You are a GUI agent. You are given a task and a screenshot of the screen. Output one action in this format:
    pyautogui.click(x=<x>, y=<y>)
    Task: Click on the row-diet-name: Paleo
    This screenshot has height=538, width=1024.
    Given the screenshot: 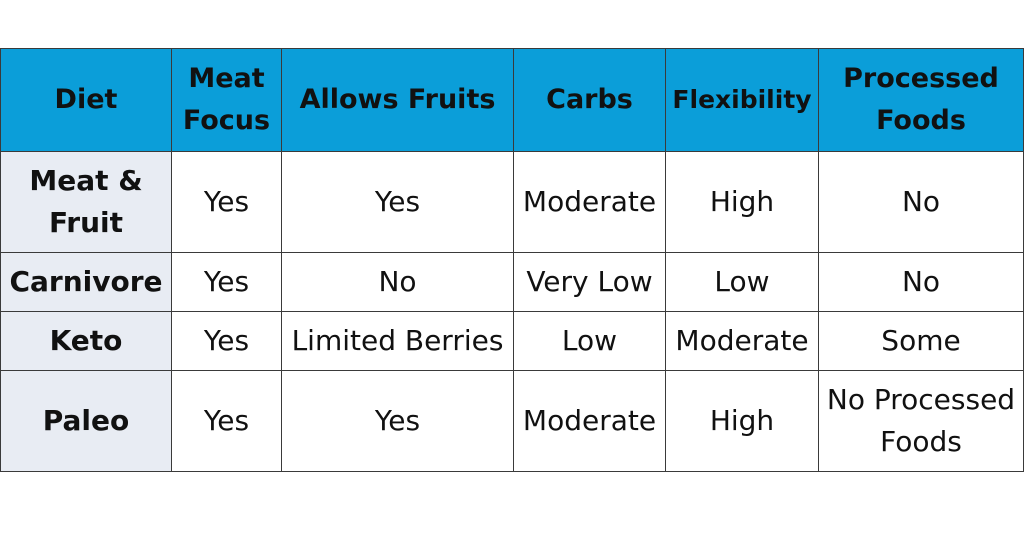 What is the action you would take?
    pyautogui.click(x=86, y=421)
    